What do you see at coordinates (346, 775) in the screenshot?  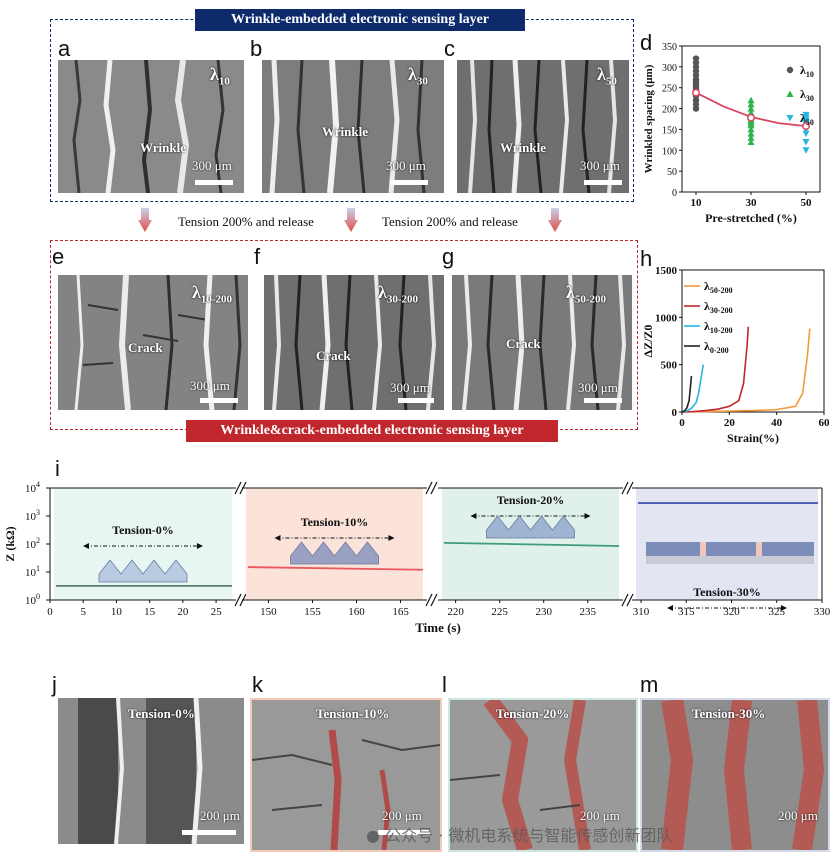 I see `sem-image-k` at bounding box center [346, 775].